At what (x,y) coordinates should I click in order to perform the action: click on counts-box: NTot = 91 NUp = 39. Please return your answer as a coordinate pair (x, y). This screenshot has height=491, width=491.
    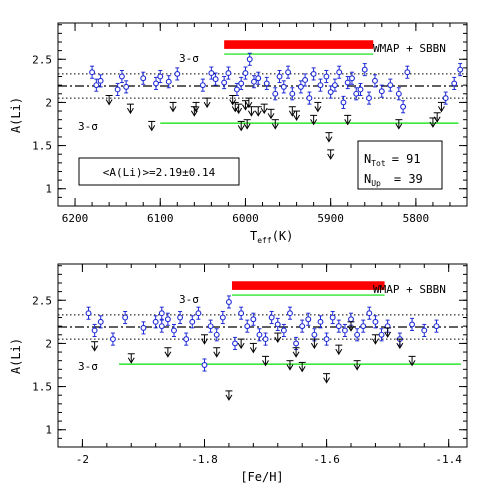
    Looking at the image, I should click on (400, 165).